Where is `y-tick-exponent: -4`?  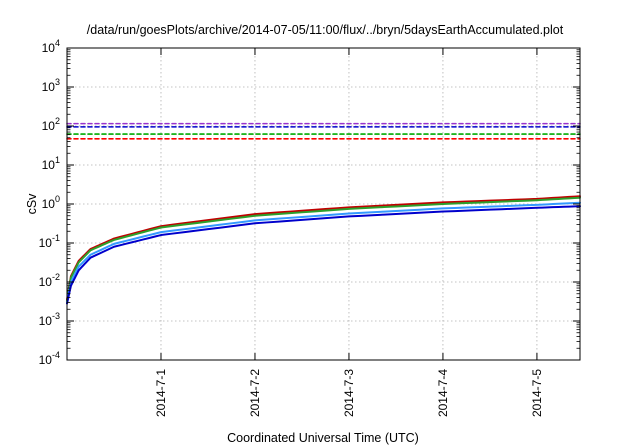
y-tick-exponent: -4 is located at coordinates (56, 355).